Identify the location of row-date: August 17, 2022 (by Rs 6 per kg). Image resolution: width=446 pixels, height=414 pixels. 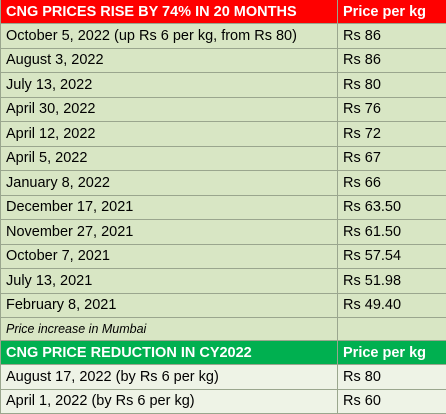
(169, 377).